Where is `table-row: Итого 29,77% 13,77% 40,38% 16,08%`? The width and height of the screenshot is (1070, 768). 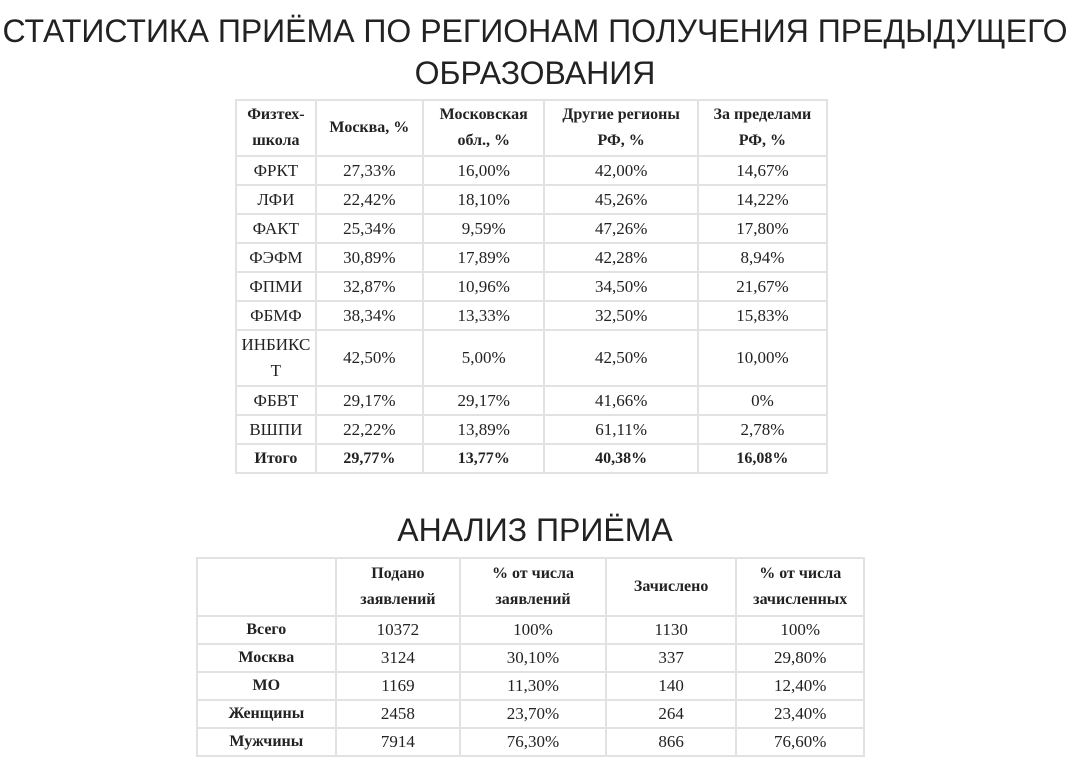 table-row: Итого 29,77% 13,77% 40,38% 16,08% is located at coordinates (532, 458).